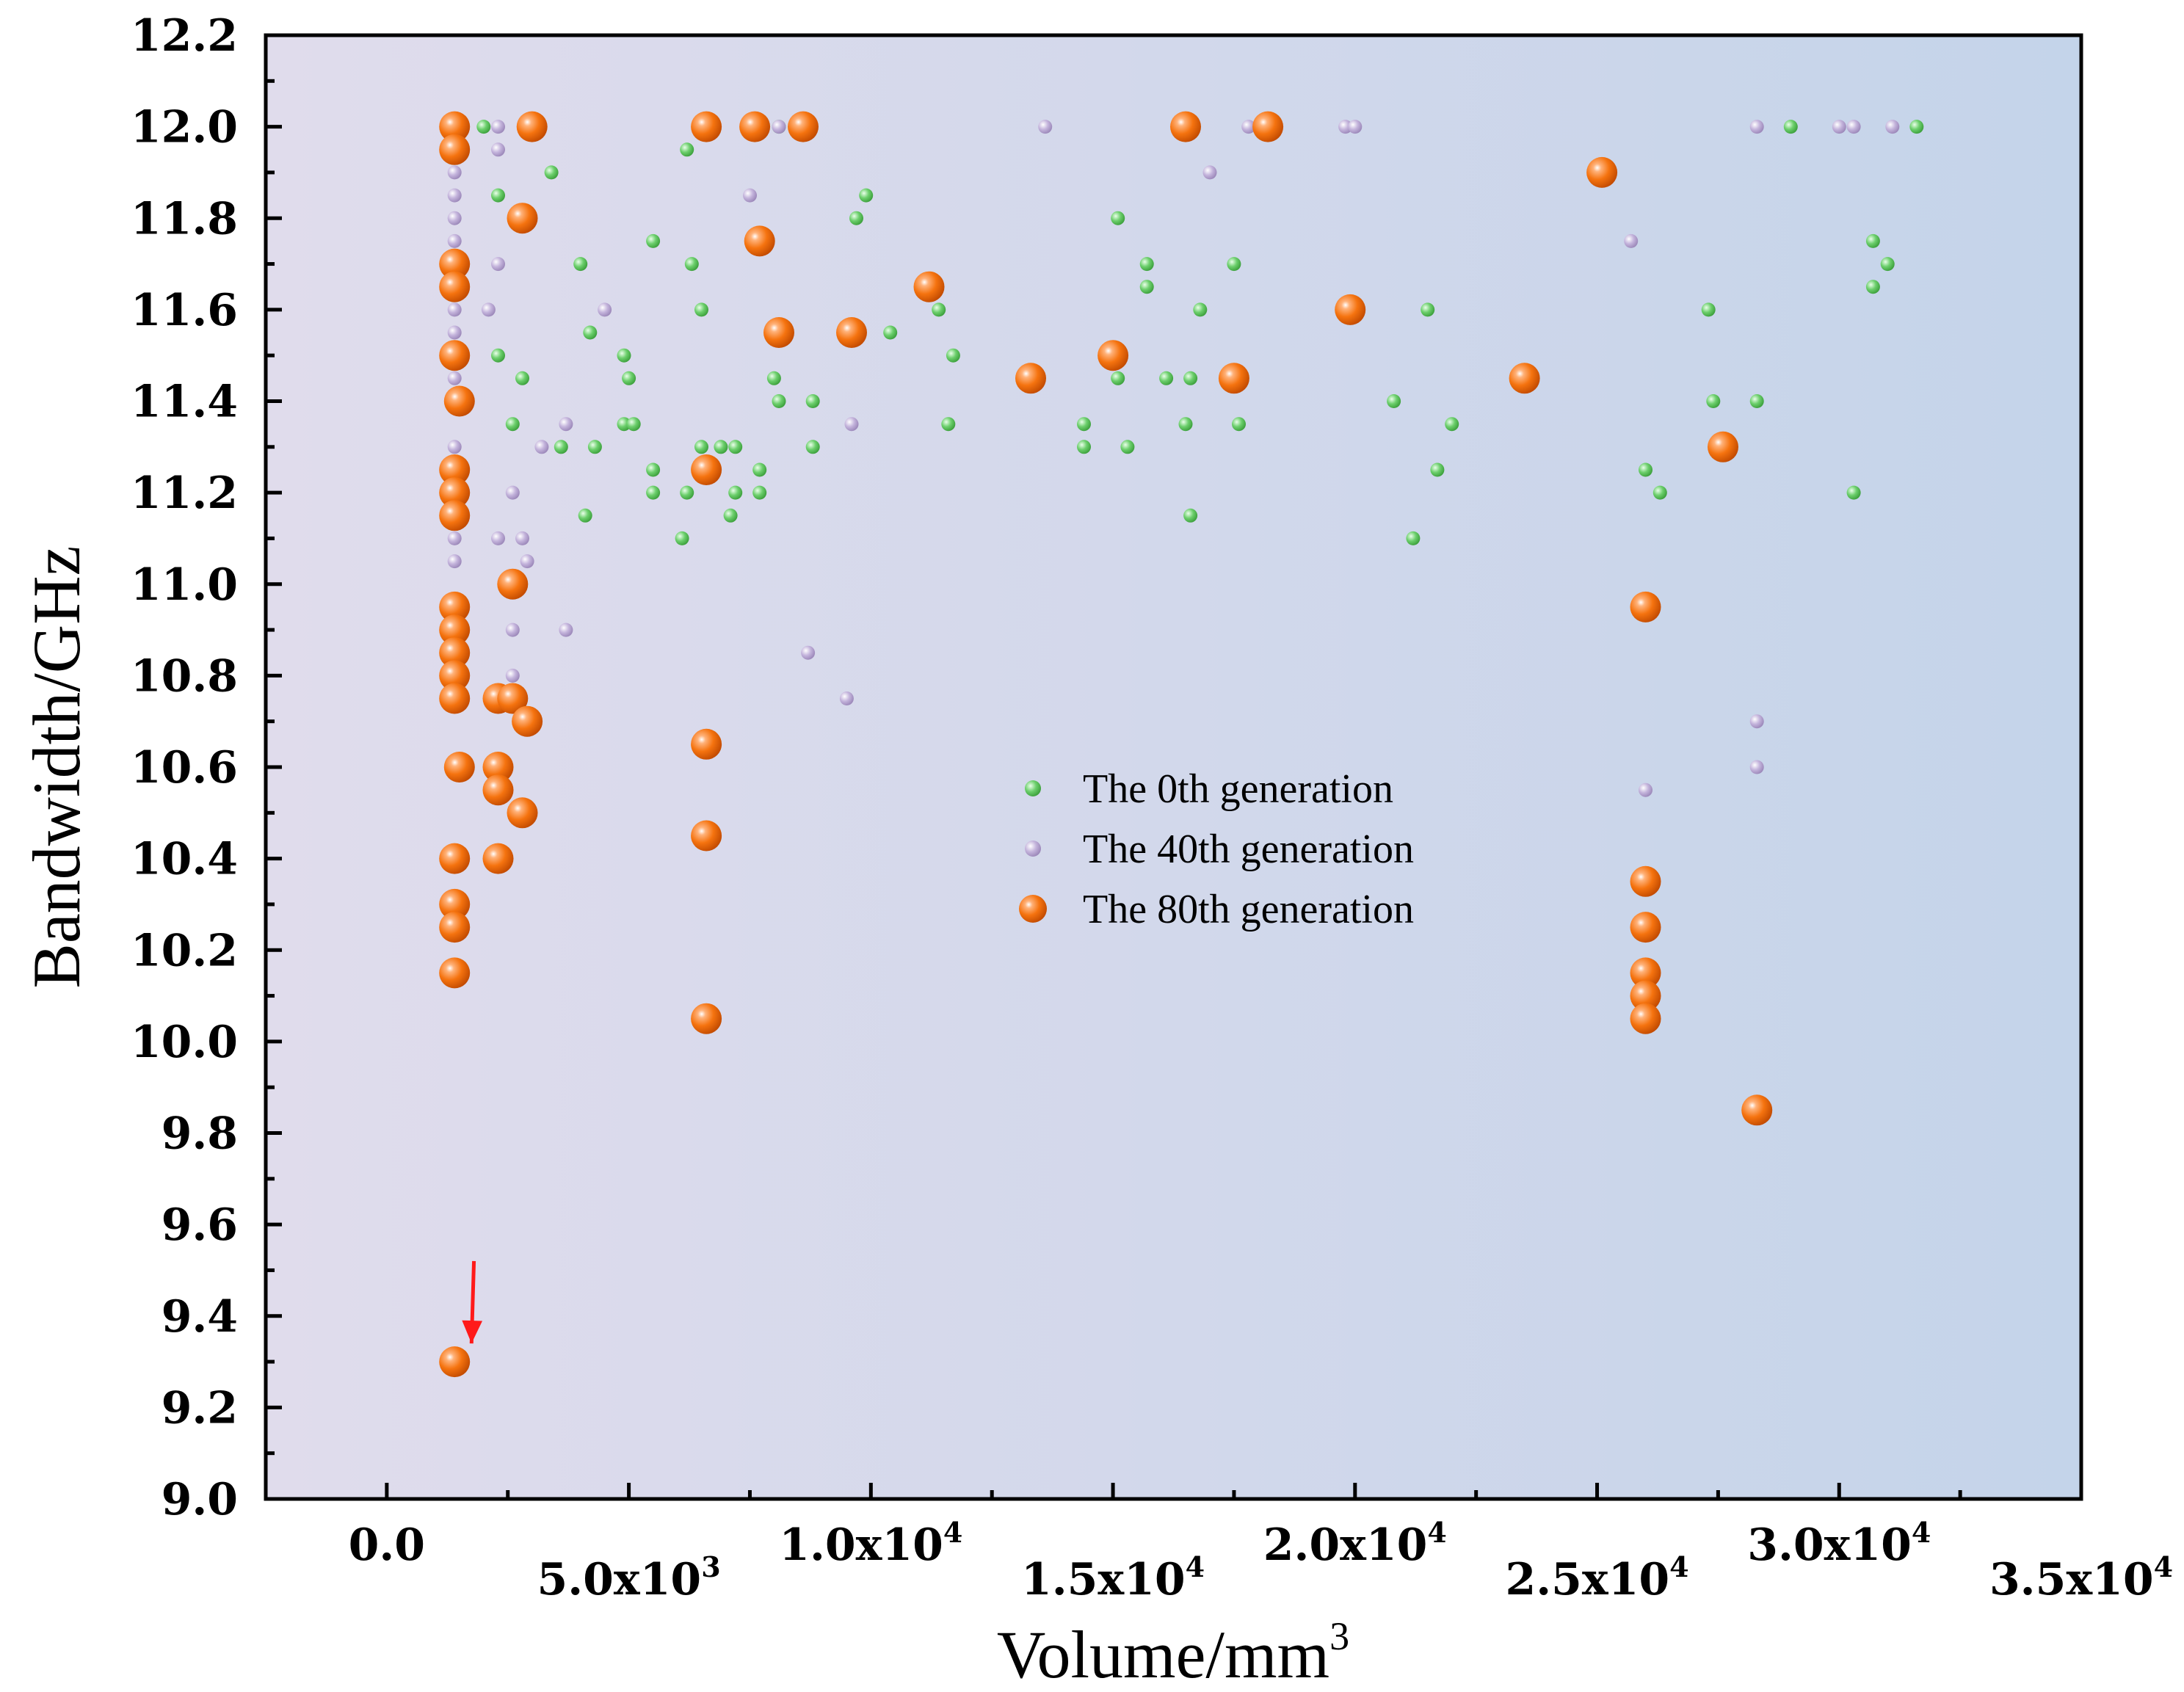  I want to click on x-tick-mantissa: 5.0x10, so click(620, 1580).